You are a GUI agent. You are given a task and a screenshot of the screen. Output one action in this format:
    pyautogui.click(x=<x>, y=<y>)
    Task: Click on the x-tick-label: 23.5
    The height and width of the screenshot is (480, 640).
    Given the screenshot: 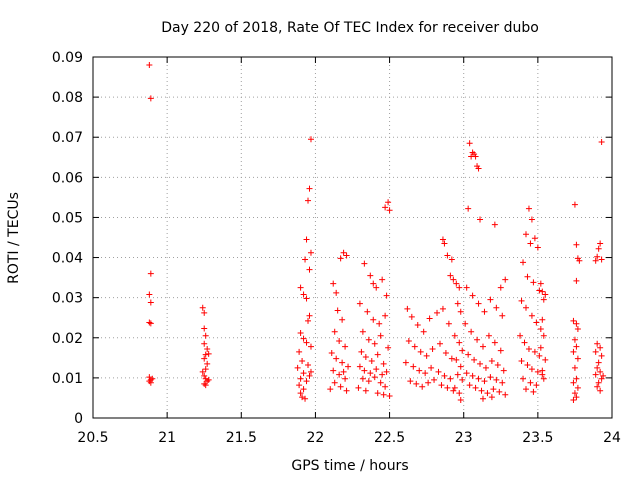 What is the action you would take?
    pyautogui.click(x=537, y=438)
    